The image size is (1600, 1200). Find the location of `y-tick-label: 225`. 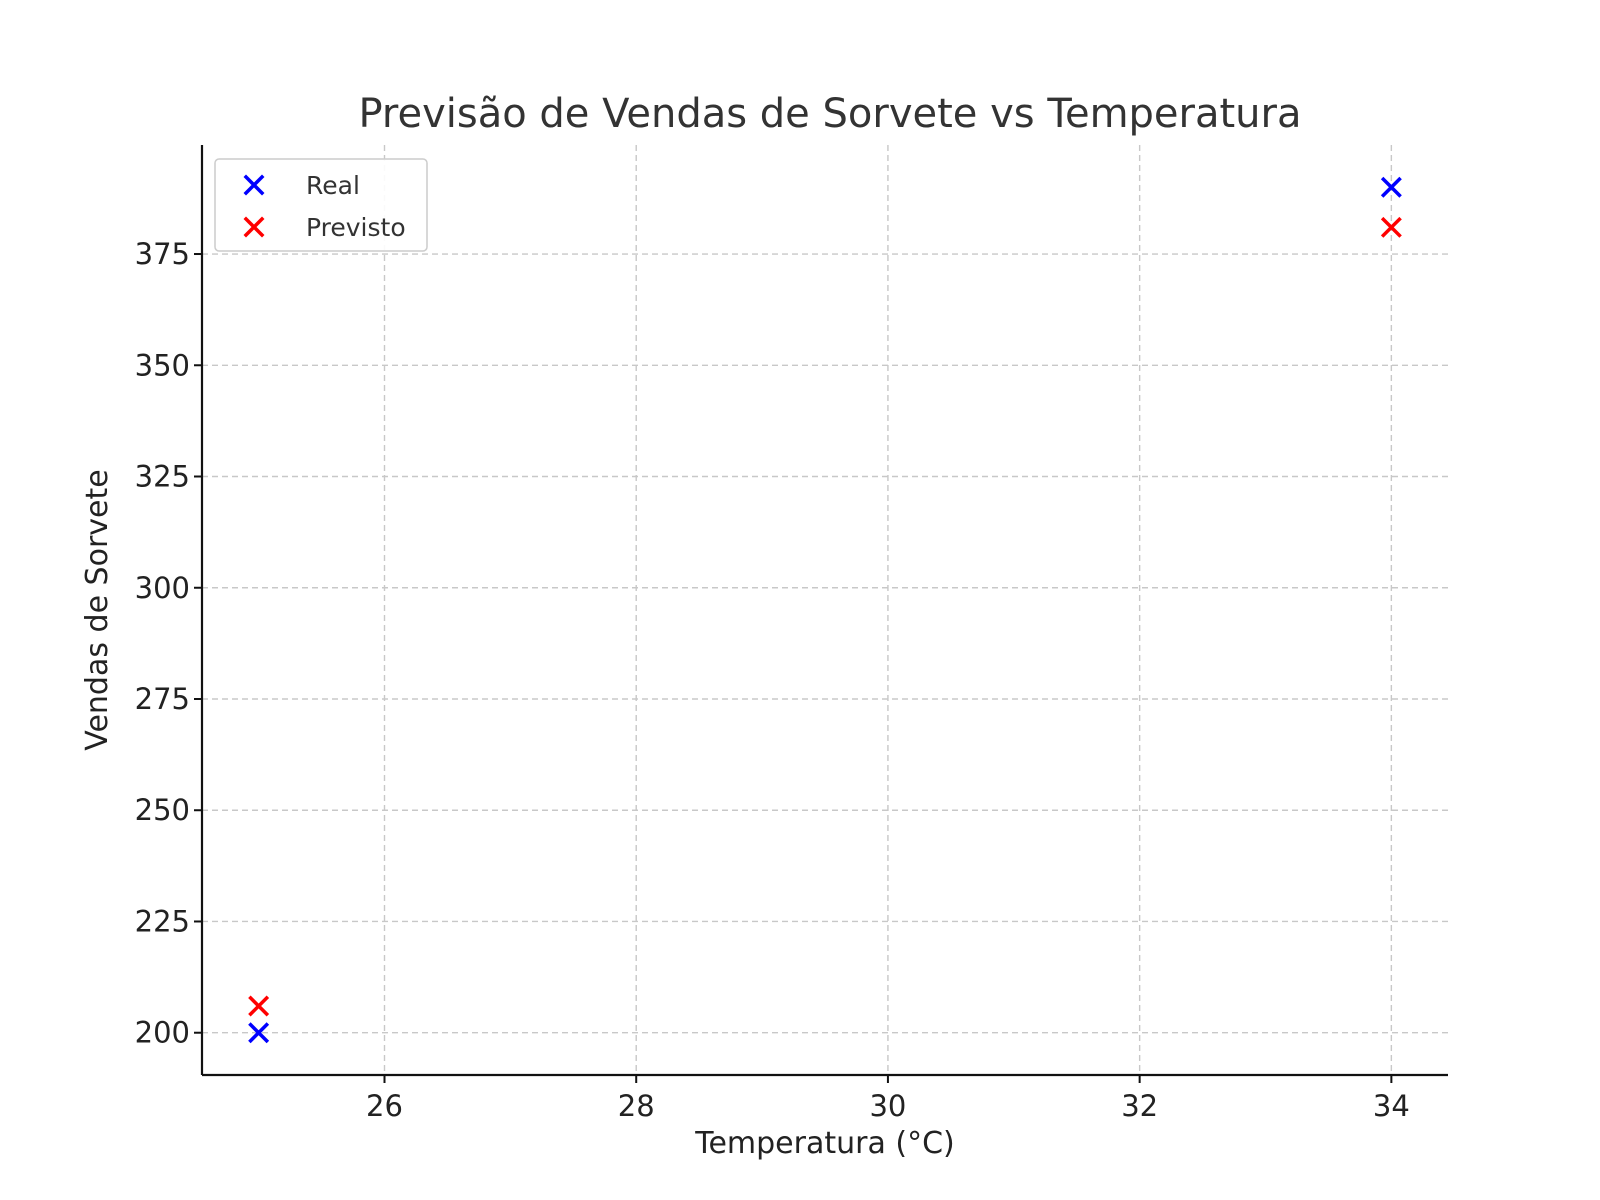

y-tick-label: 225 is located at coordinates (162, 921).